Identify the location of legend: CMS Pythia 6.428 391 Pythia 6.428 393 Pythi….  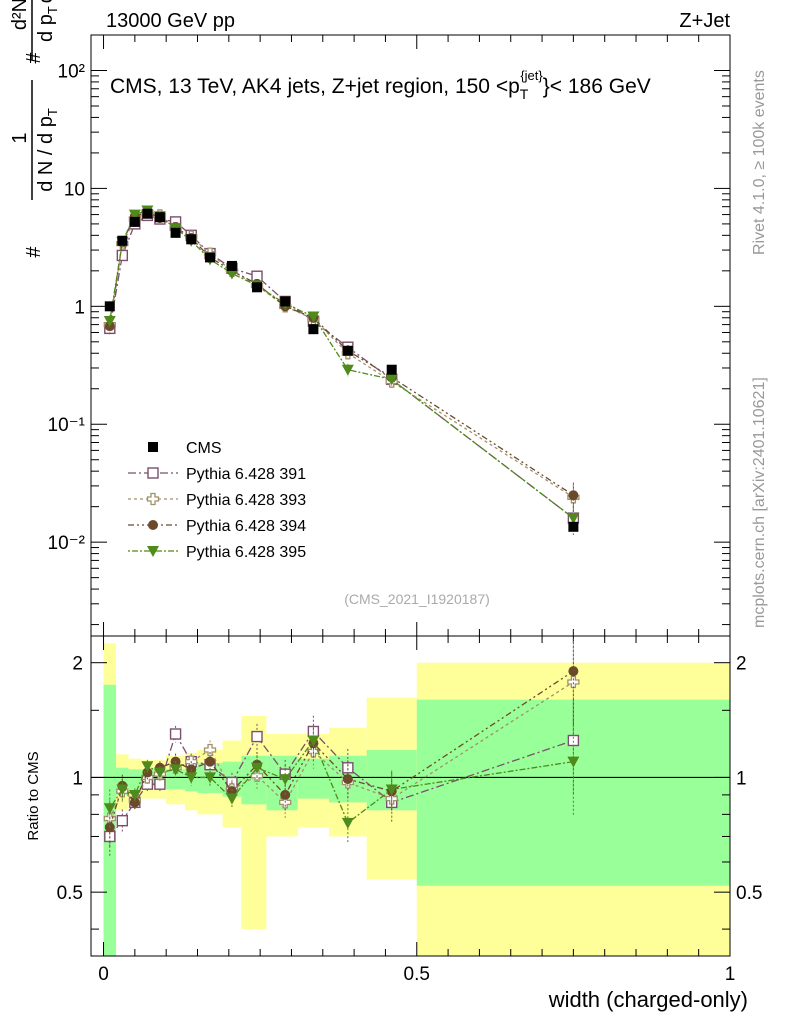
(217, 500).